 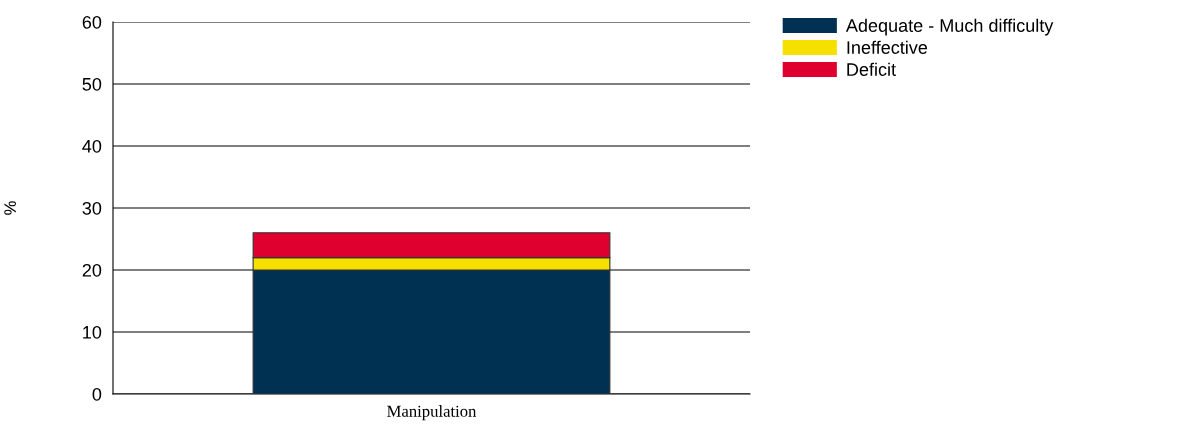 What do you see at coordinates (92, 332) in the screenshot?
I see `y-tick-label: 10` at bounding box center [92, 332].